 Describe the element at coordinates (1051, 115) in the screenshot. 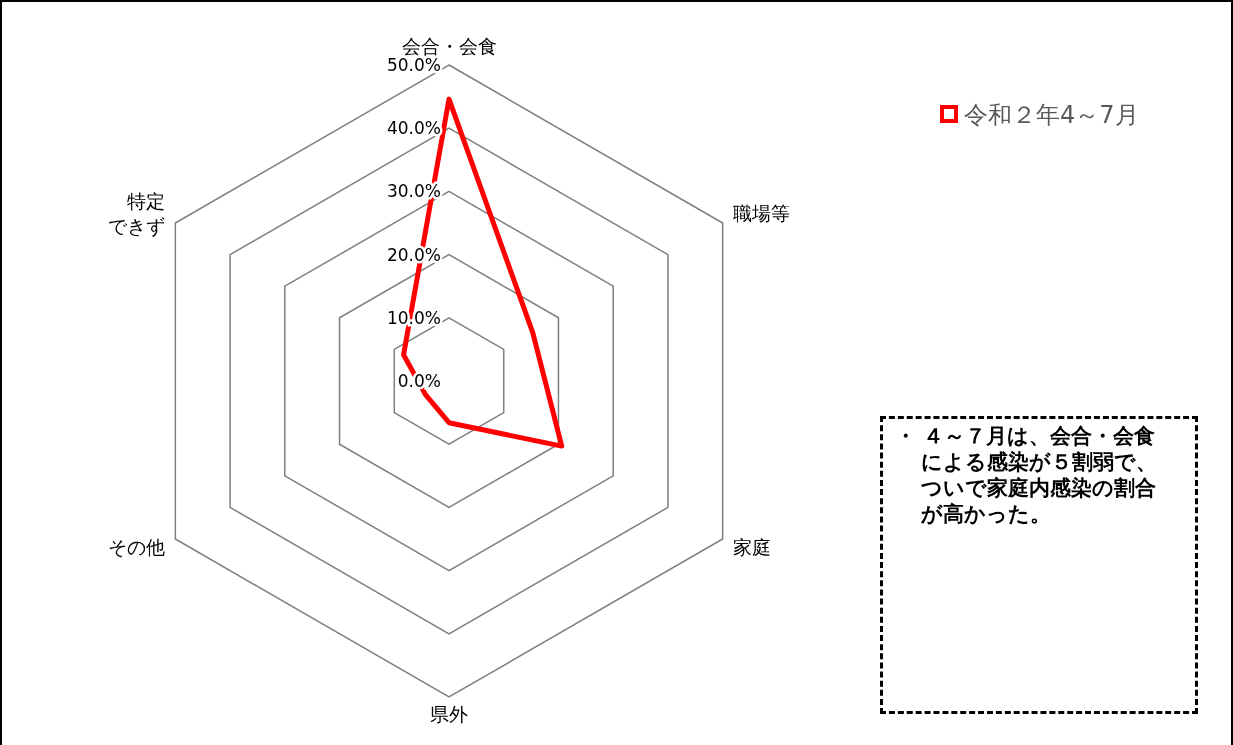

I see `legend-label: 令和２年4～7月` at that location.